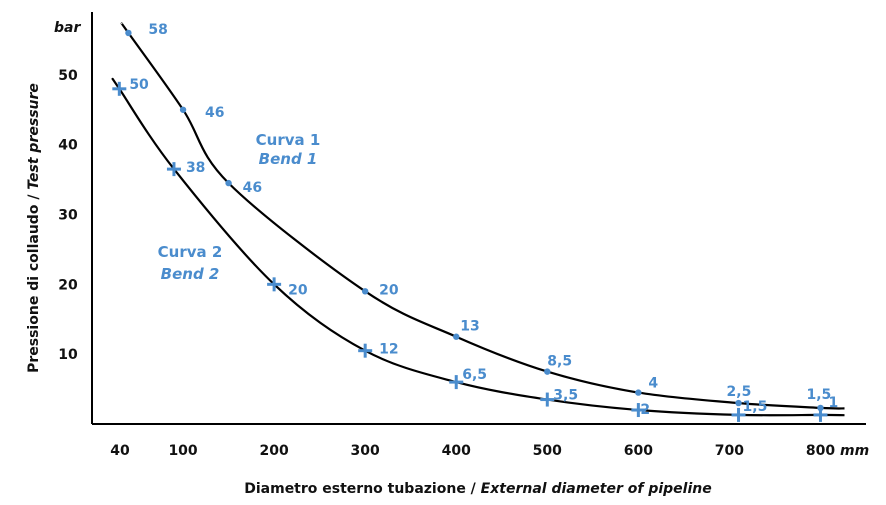  What do you see at coordinates (547, 451) in the screenshot?
I see `x-tick-label: 500` at bounding box center [547, 451].